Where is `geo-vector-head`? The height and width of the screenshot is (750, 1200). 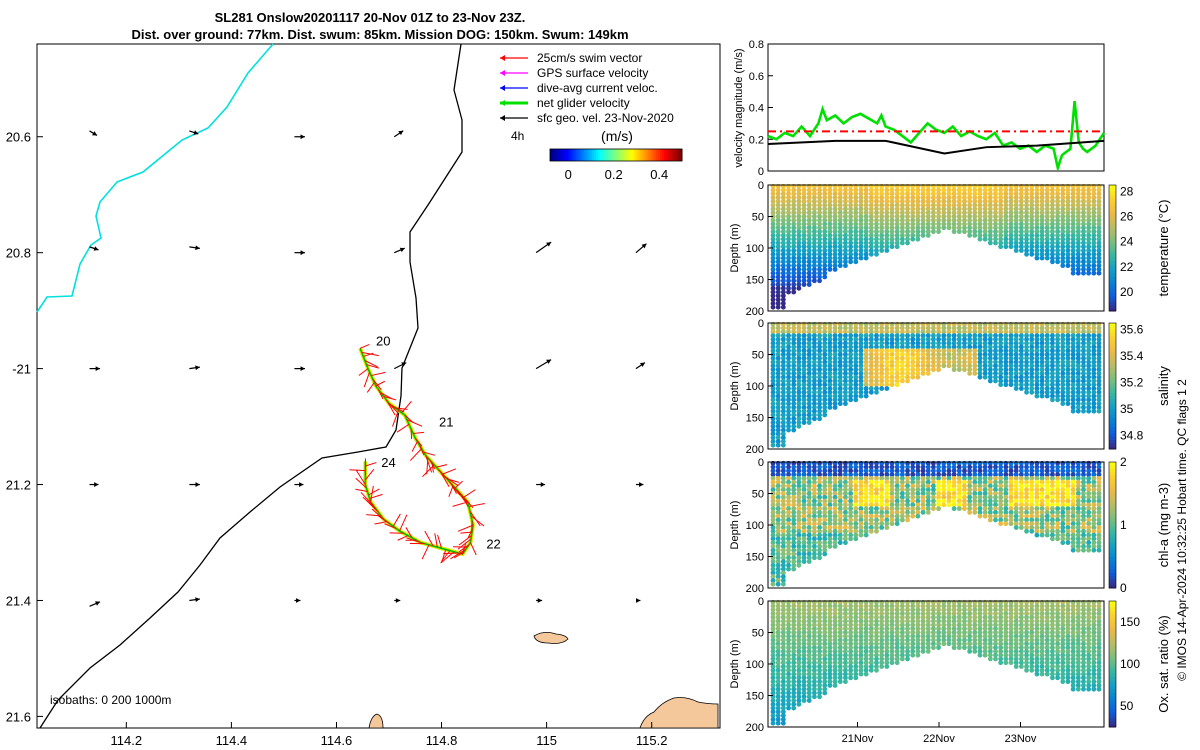
geo-vector-head is located at coordinates (398, 600).